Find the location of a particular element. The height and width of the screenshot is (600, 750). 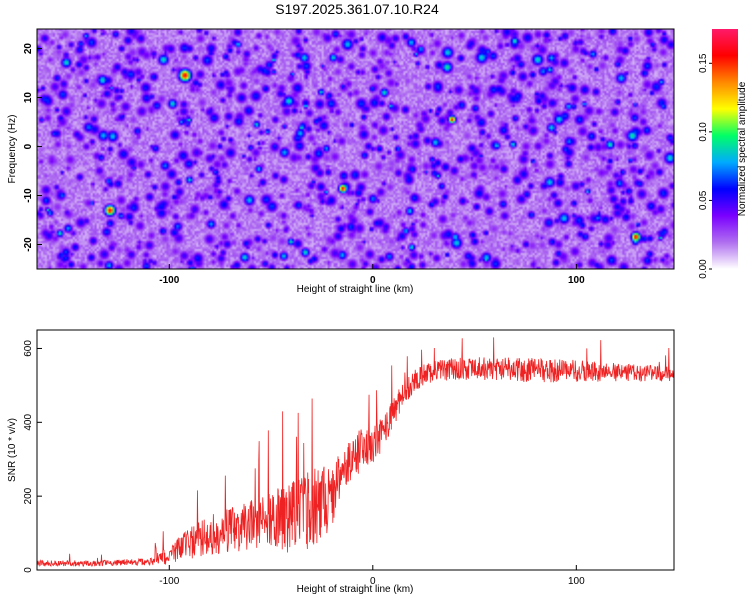

snr-y-tick-label: 0 is located at coordinates (28, 570).